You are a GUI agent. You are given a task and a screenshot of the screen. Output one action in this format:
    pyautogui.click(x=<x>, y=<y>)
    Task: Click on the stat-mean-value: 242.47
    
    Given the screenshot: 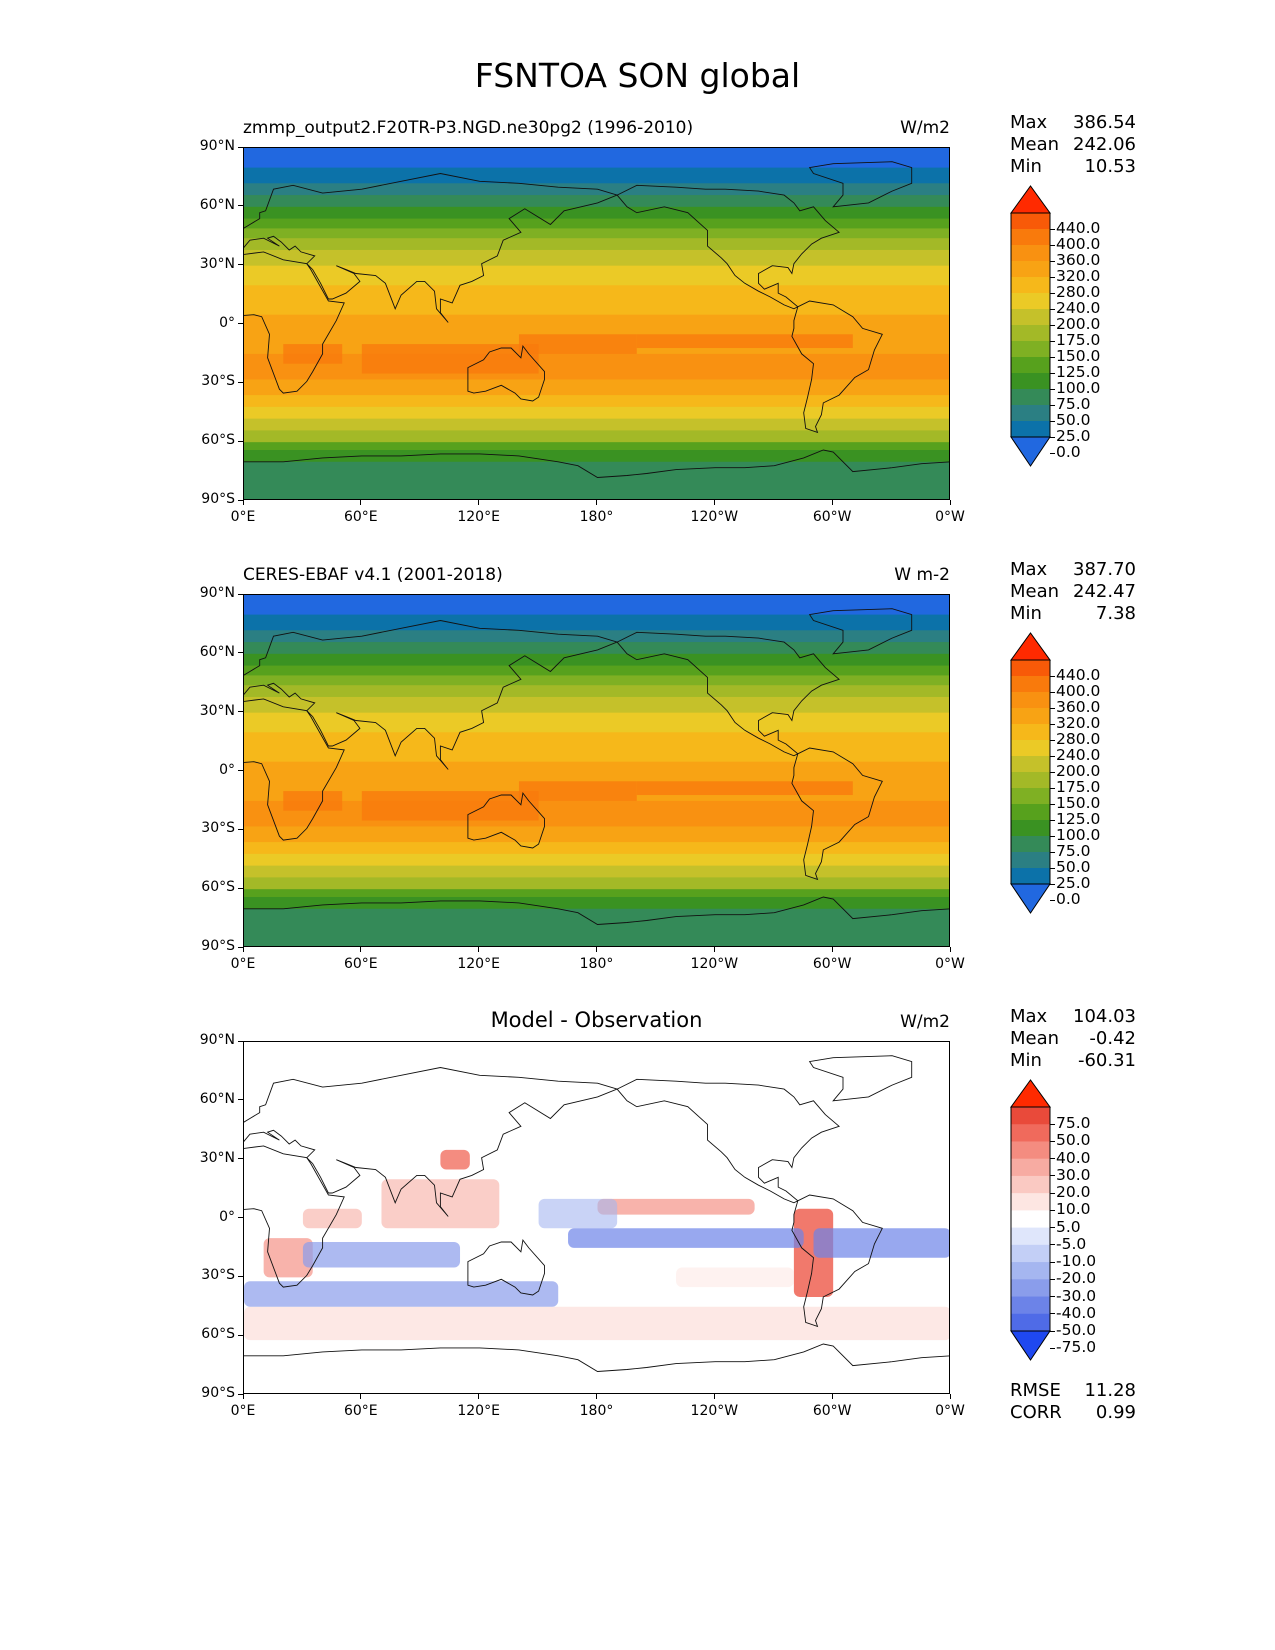 What is the action you would take?
    pyautogui.click(x=1104, y=591)
    